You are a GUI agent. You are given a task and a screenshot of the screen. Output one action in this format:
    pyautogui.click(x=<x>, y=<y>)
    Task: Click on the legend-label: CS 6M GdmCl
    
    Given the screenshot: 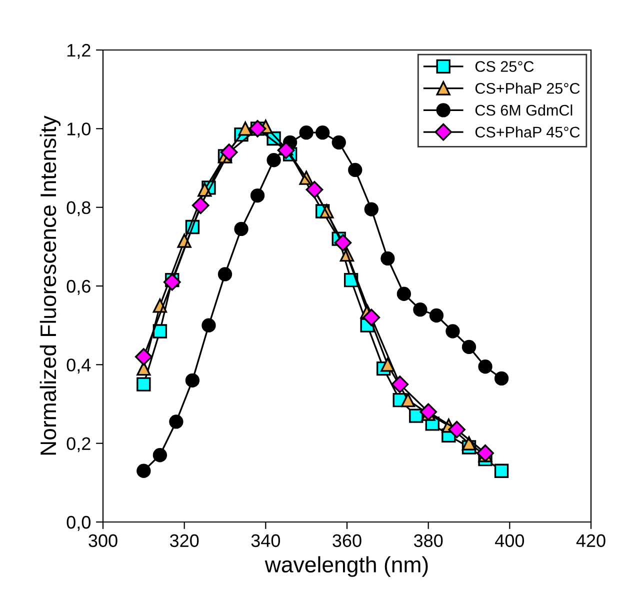 What is the action you would take?
    pyautogui.click(x=523, y=110)
    